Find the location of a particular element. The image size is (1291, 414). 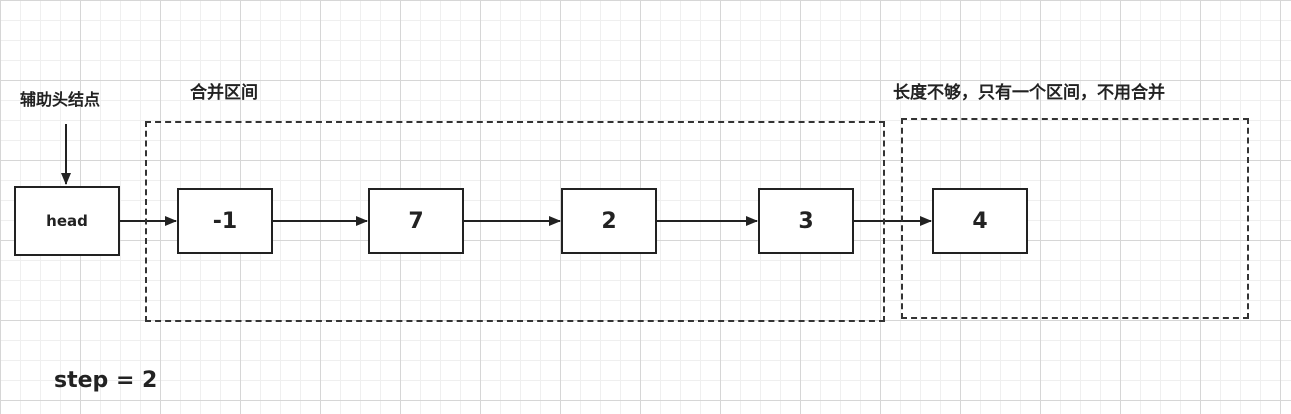

list-node-1: -1 is located at coordinates (225, 221).